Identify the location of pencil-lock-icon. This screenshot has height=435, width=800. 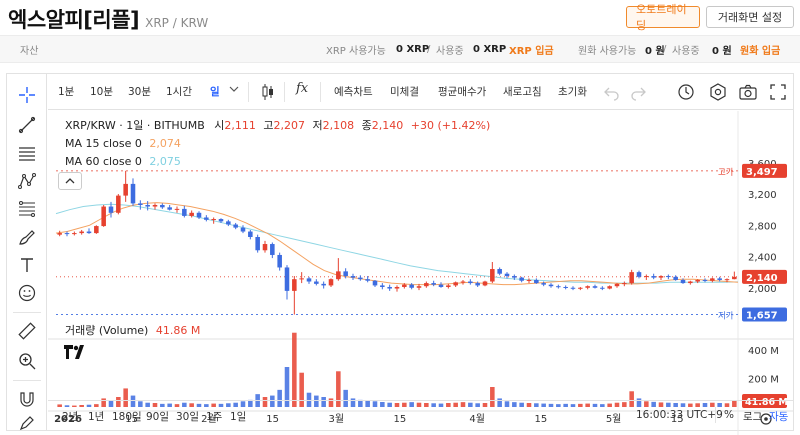
(27, 423).